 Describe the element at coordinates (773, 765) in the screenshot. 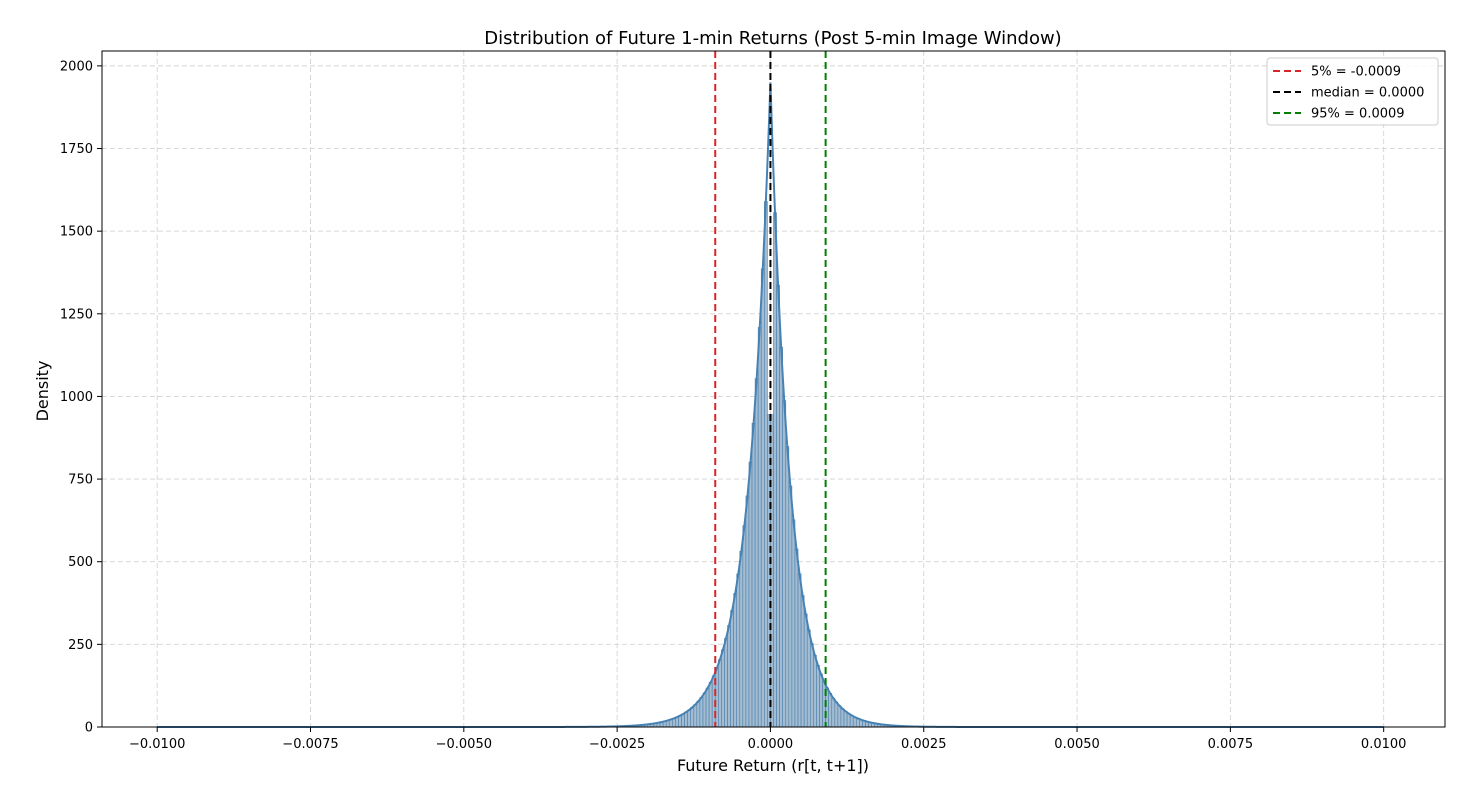

I see `x-axis-title: Future Return (r[t, t+1])` at that location.